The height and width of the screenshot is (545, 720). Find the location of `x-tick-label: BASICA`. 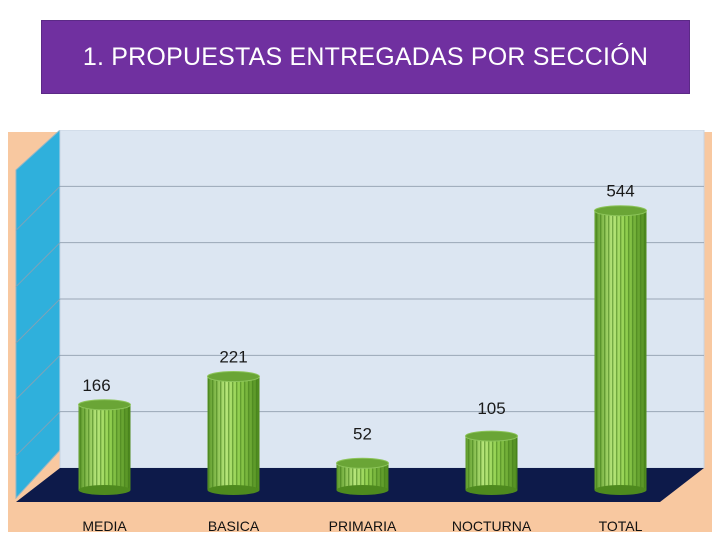

x-tick-label: BASICA is located at coordinates (234, 526).